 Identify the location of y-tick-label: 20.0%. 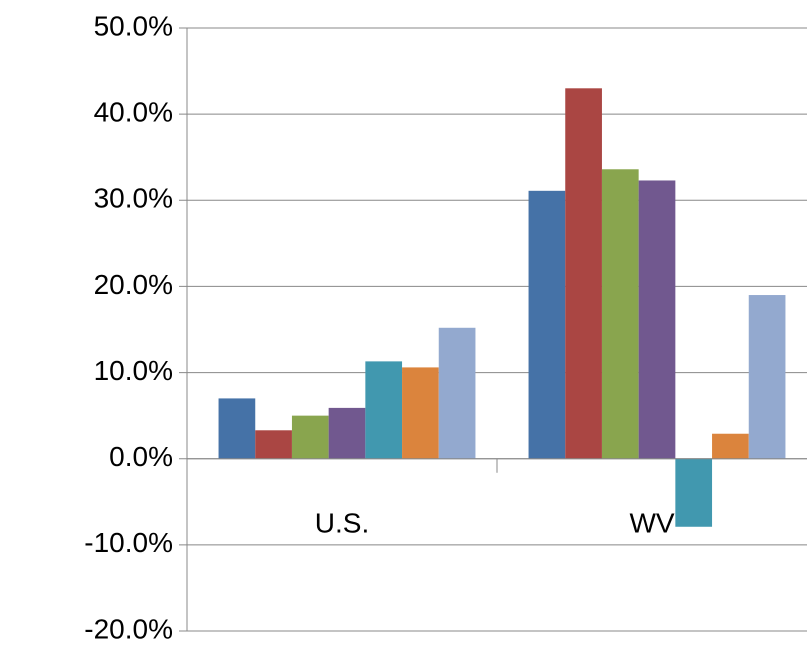
(133, 284).